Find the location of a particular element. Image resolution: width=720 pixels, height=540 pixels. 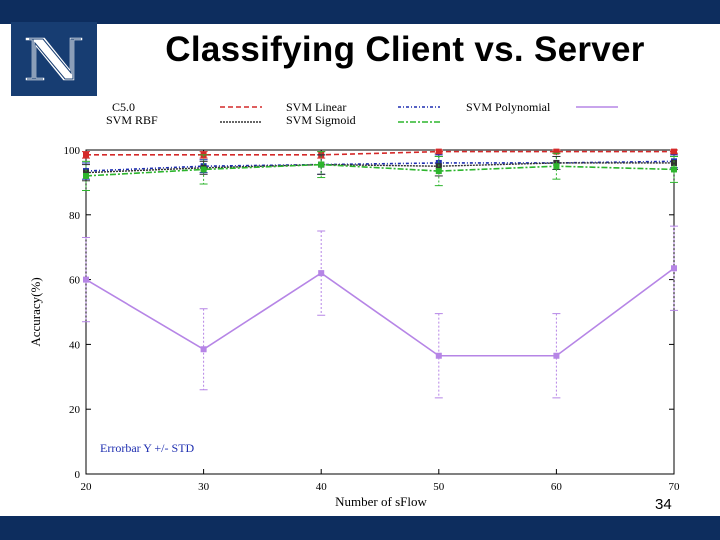

y-tick-label: 40 is located at coordinates (75, 345).